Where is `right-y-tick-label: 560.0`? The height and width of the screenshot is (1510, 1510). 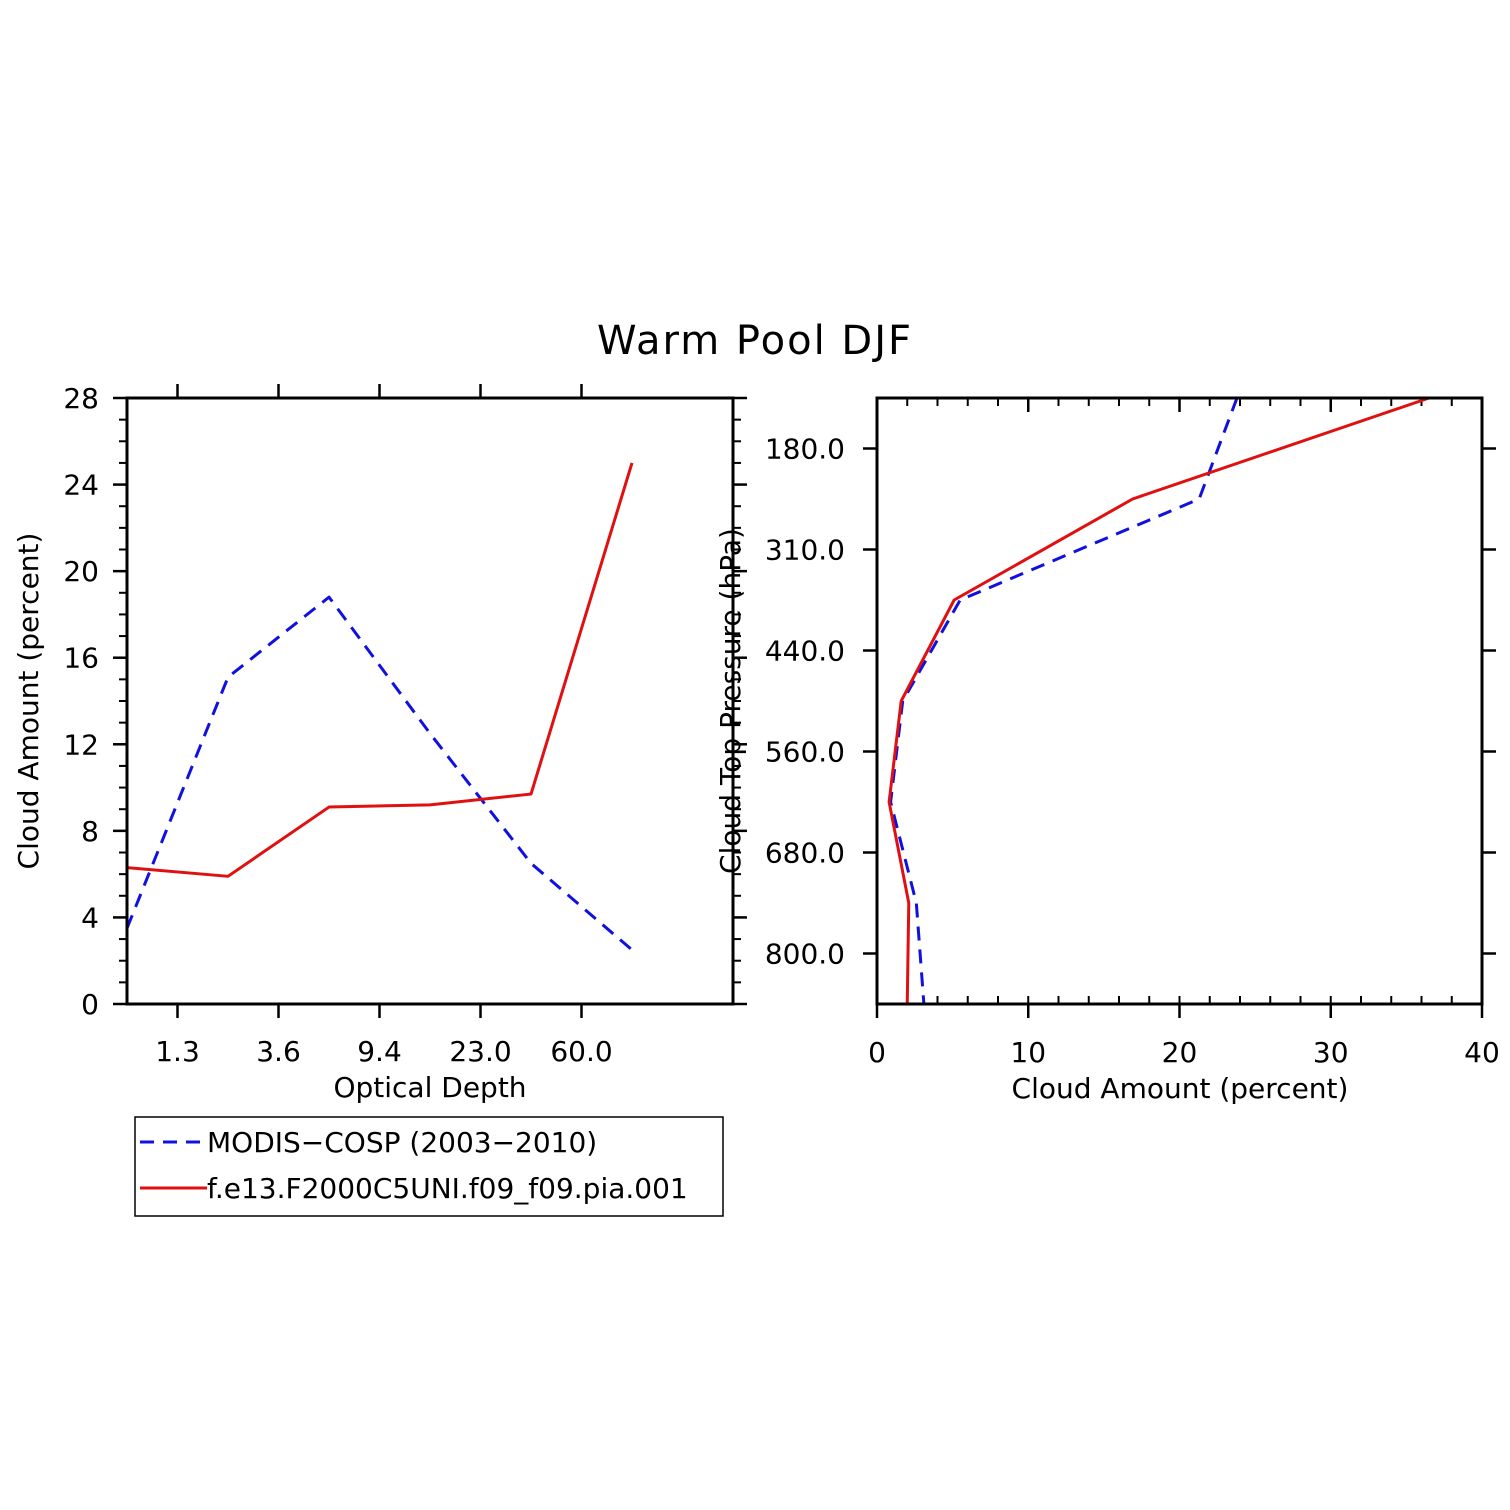 right-y-tick-label: 560.0 is located at coordinates (805, 752).